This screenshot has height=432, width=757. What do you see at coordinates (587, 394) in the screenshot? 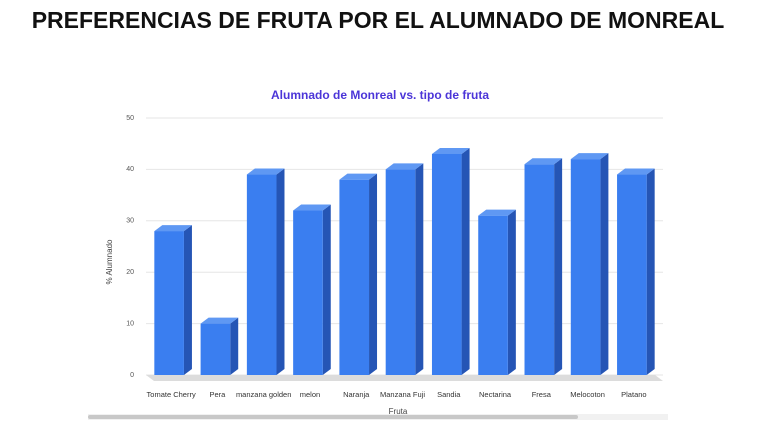
I see `x-tick-label: Melocoton` at bounding box center [587, 394].